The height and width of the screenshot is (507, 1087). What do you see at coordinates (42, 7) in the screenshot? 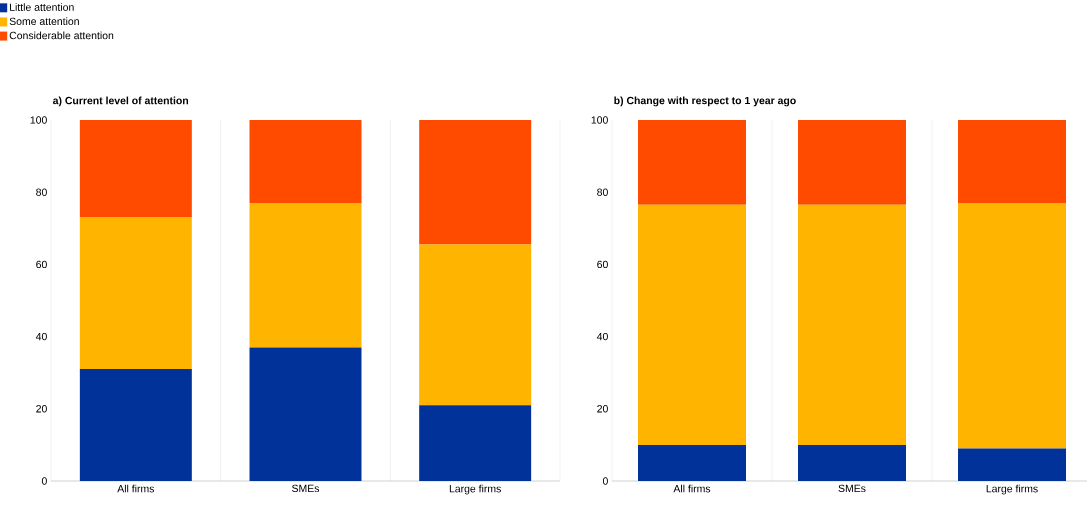
I see `legend-label: Little attention` at bounding box center [42, 7].